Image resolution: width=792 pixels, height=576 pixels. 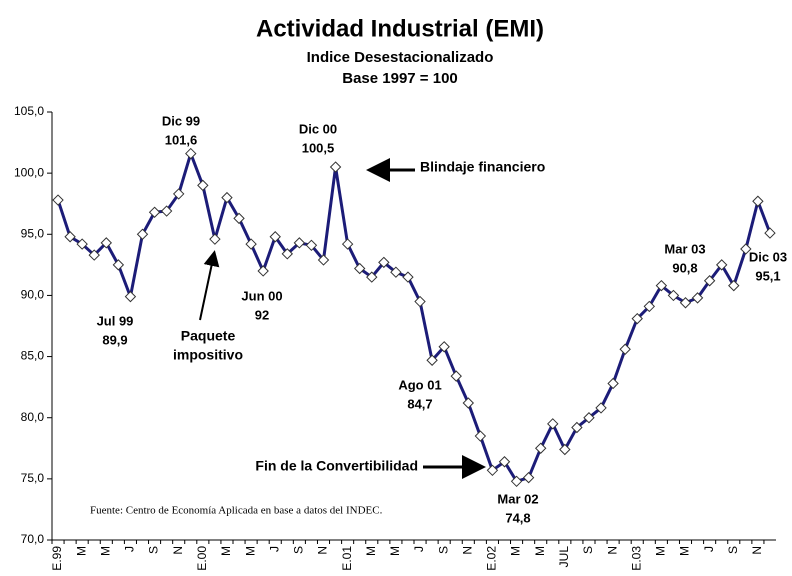 I want to click on x-tick-label: E.00, so click(x=202, y=558).